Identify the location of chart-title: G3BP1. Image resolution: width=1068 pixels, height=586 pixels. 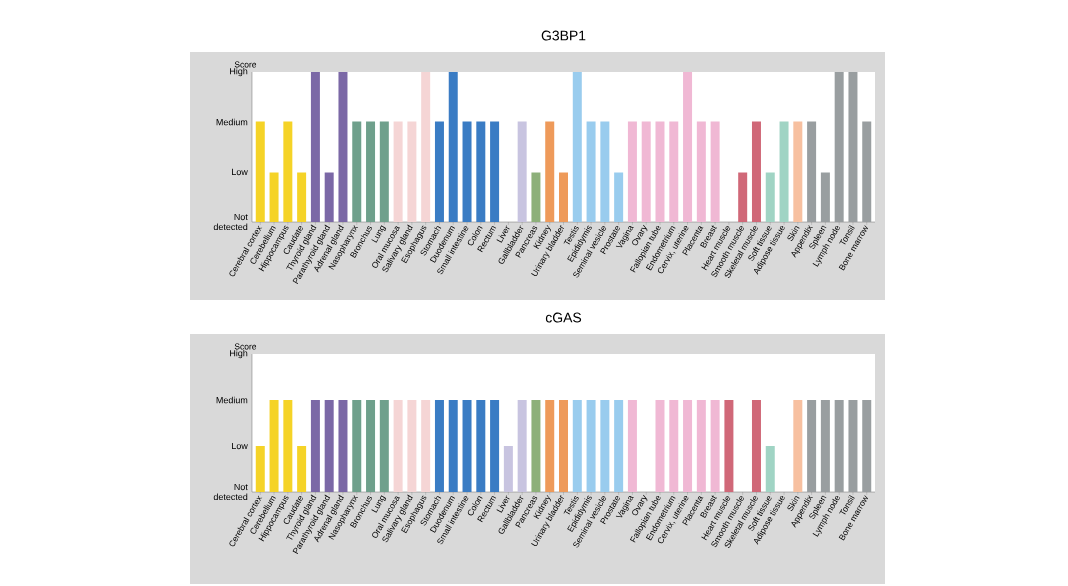
(563, 35).